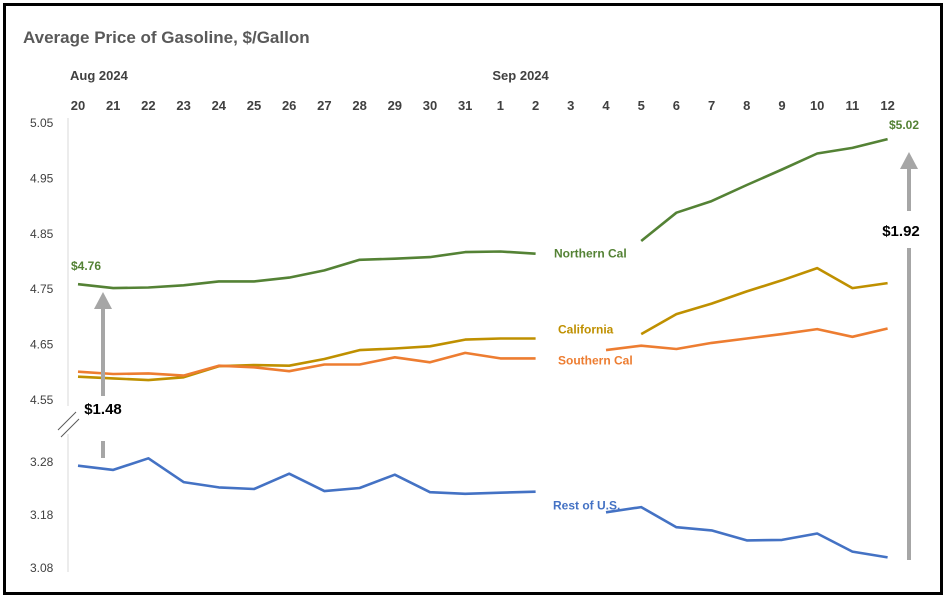 The width and height of the screenshot is (946, 598). I want to click on series-label: Northern Cal, so click(590, 254).